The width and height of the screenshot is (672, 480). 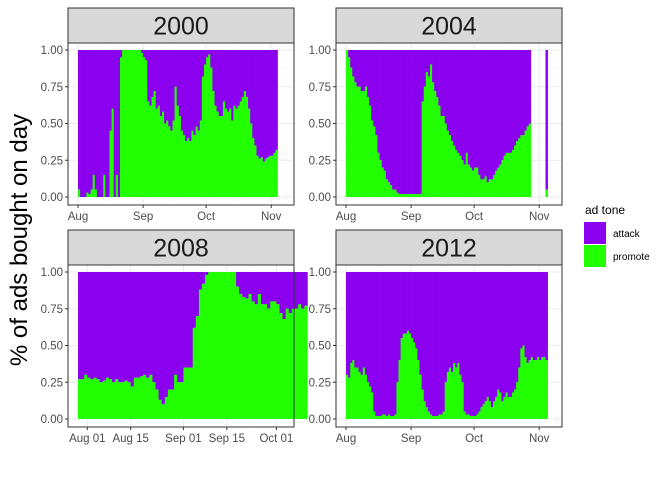 I want to click on x-tick-label: Oct 01, so click(x=276, y=439).